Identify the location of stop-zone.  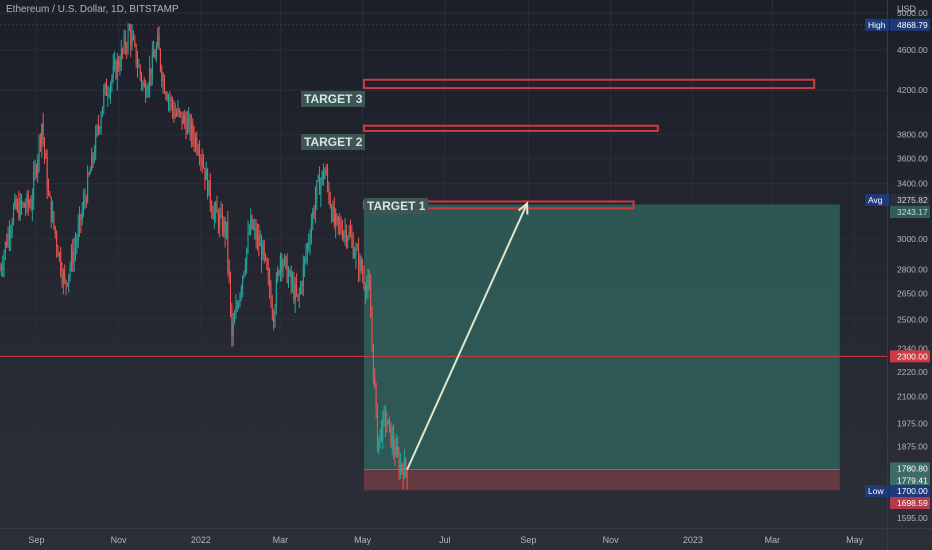
(601, 480).